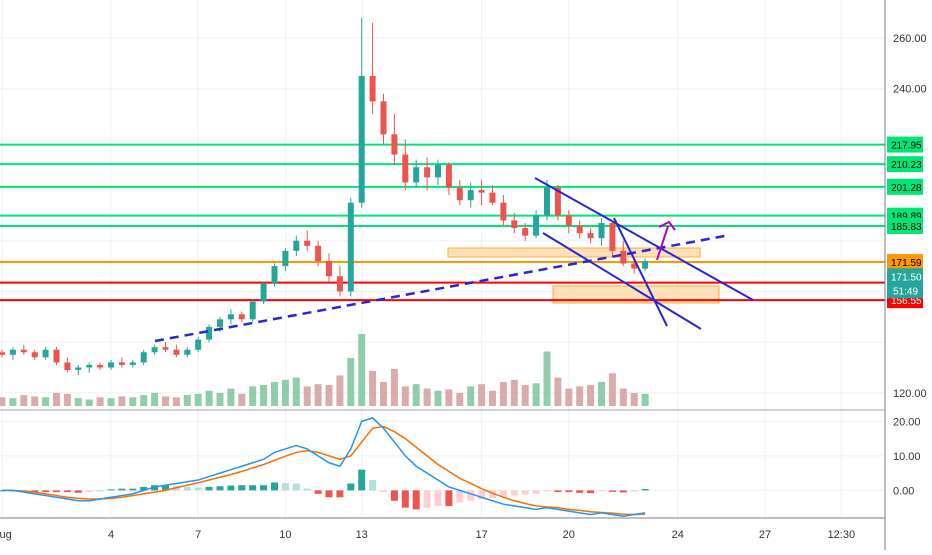  I want to click on rising-trendline-dashed, so click(442, 288).